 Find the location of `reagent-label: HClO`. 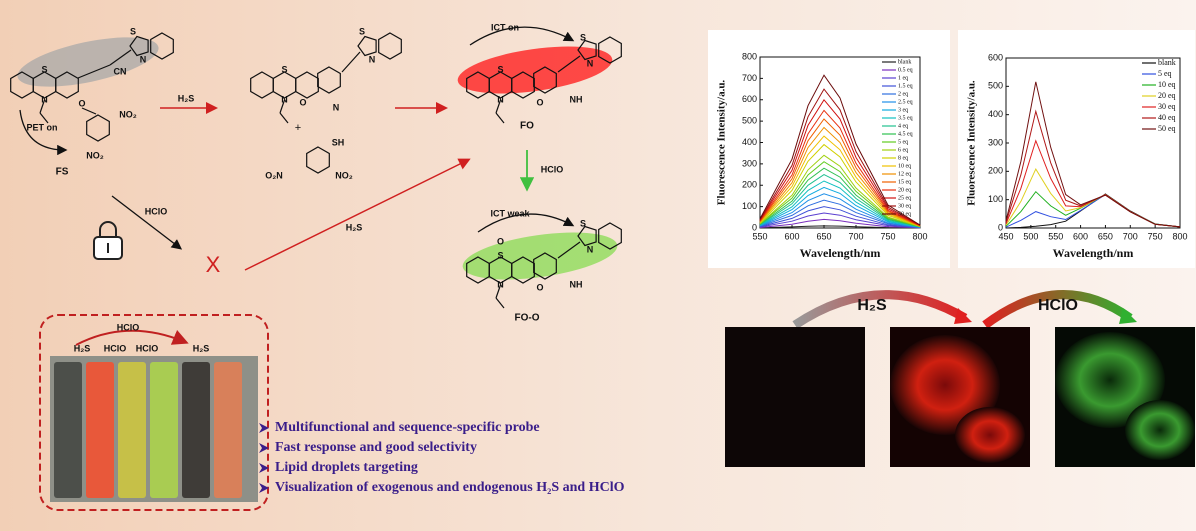

reagent-label: HClO is located at coordinates (156, 211).